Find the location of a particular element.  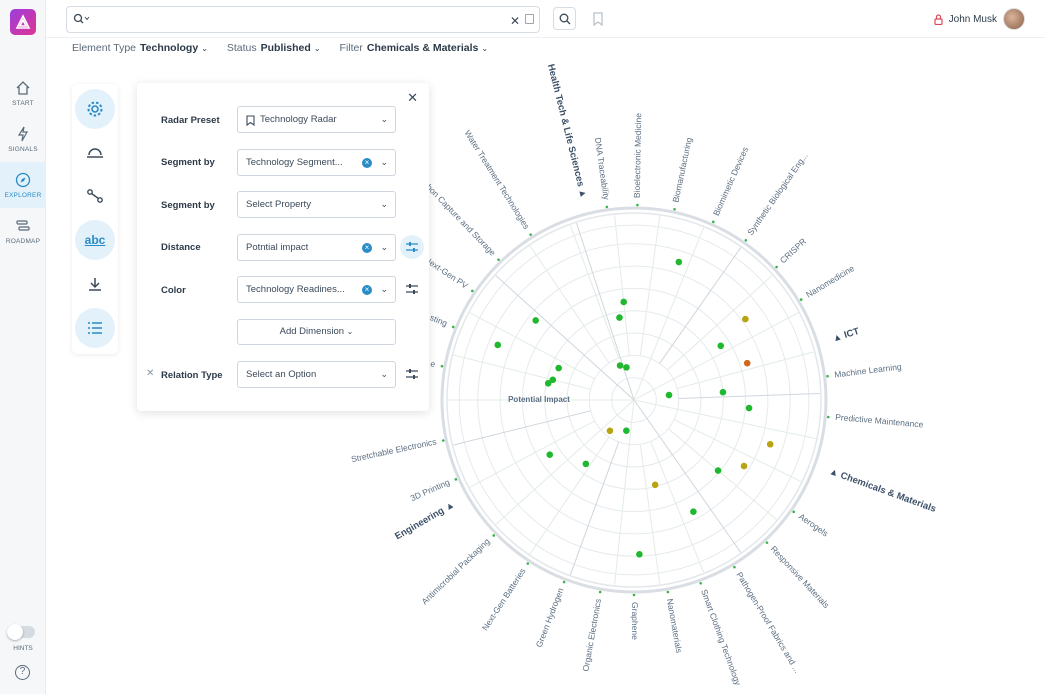

category-filter: Filter Chemicals & Materials ⌄ is located at coordinates (414, 50).